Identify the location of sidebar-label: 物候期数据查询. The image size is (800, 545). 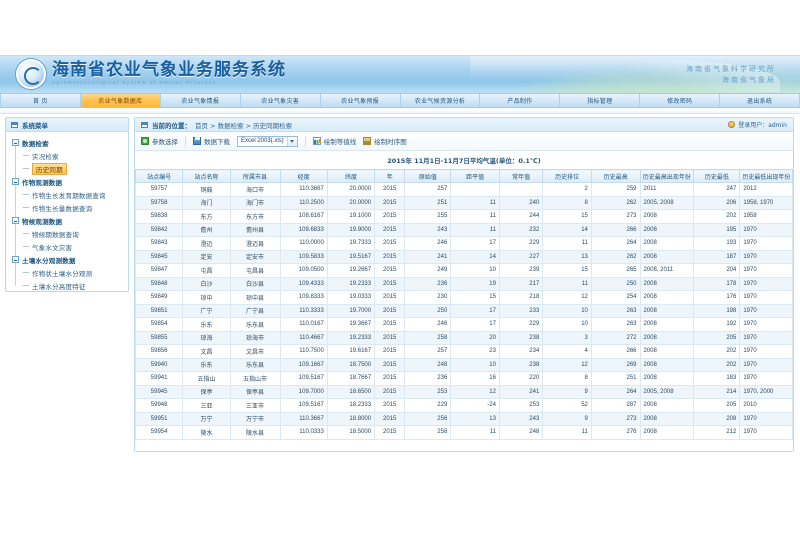
(55, 234).